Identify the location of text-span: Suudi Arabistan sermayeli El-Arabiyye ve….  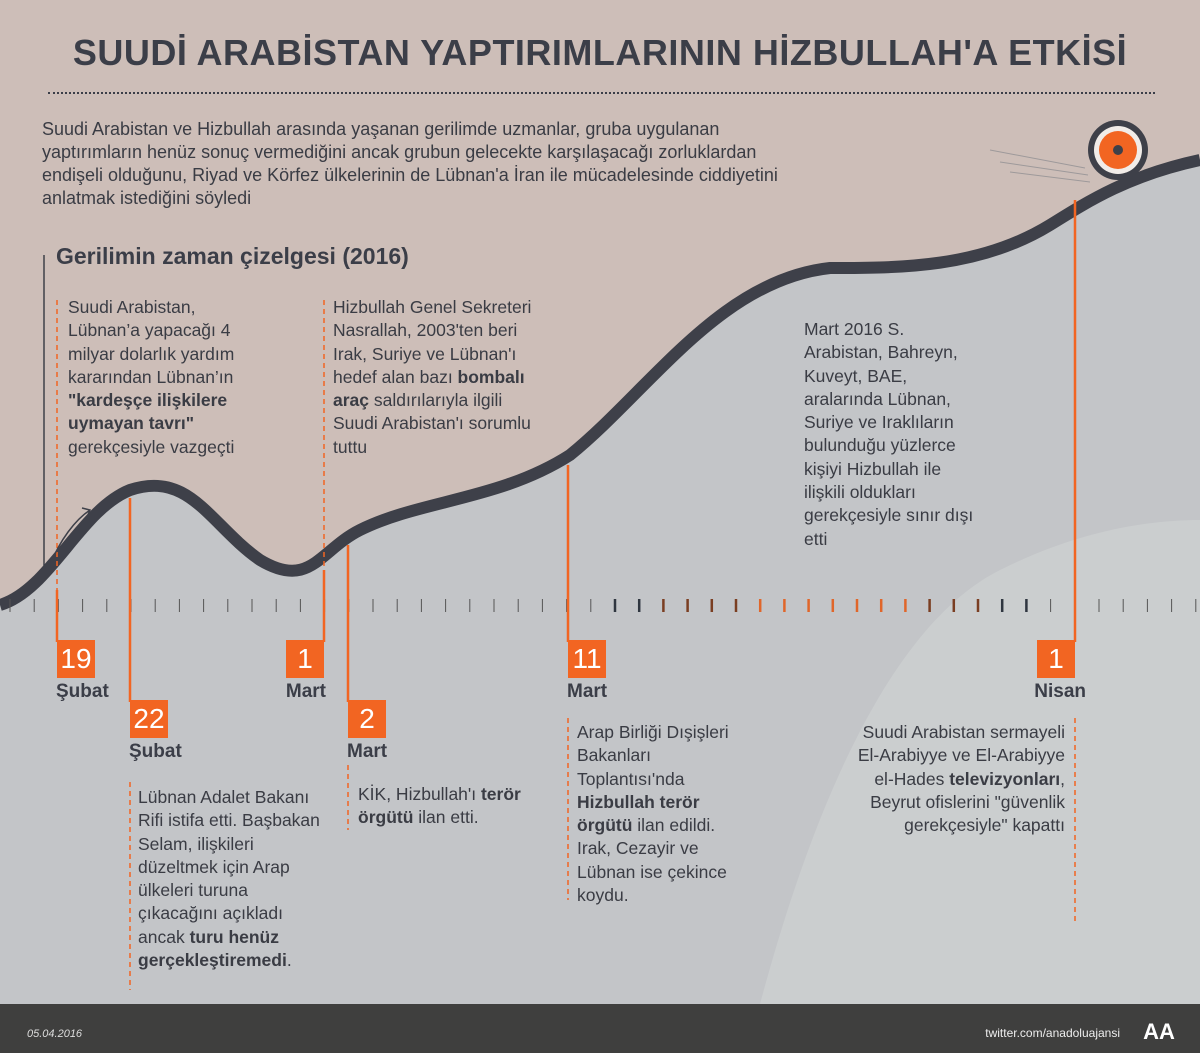
(961, 755).